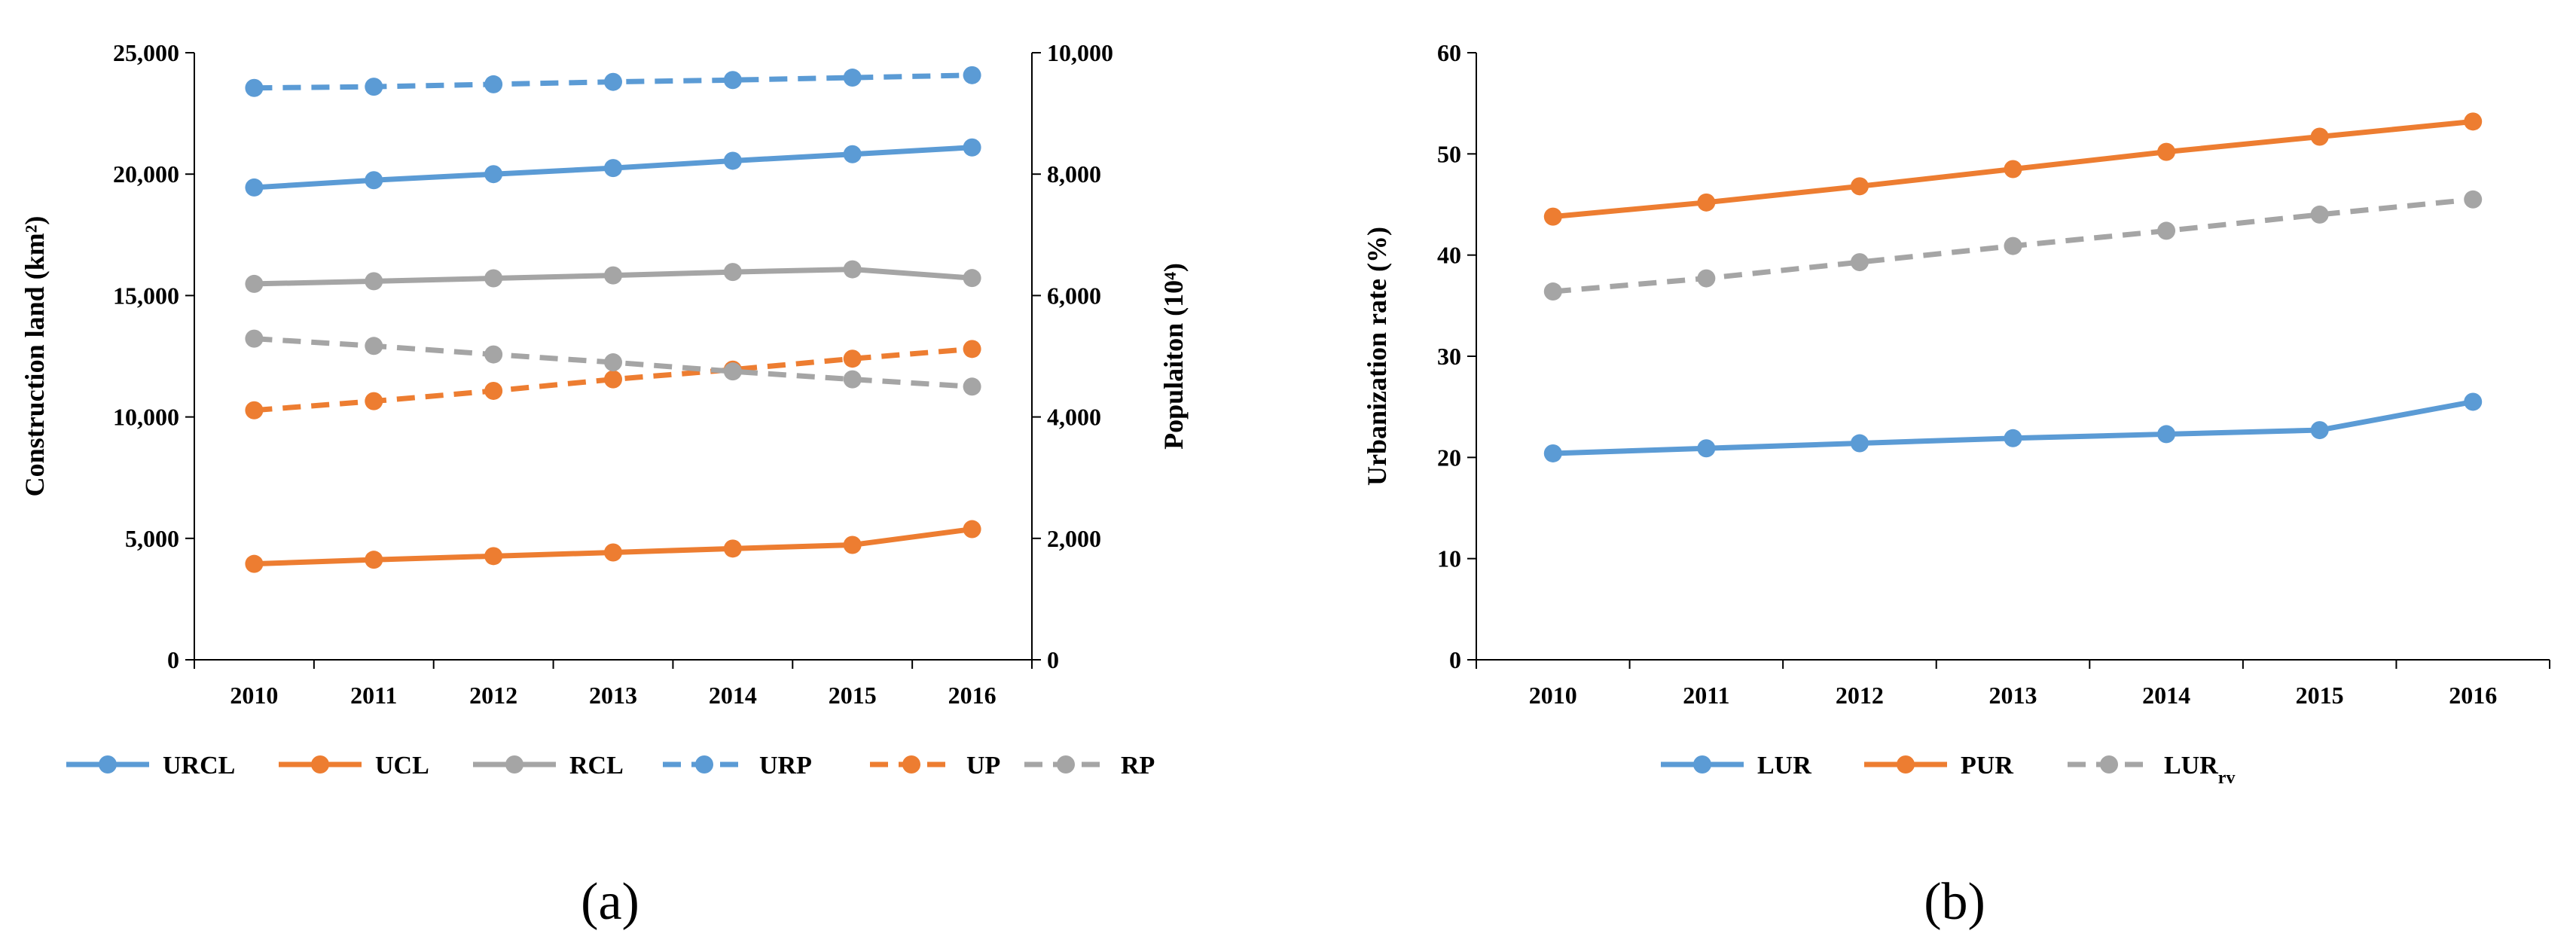 Image resolution: width=2576 pixels, height=949 pixels. I want to click on panel-label: (a), so click(610, 902).